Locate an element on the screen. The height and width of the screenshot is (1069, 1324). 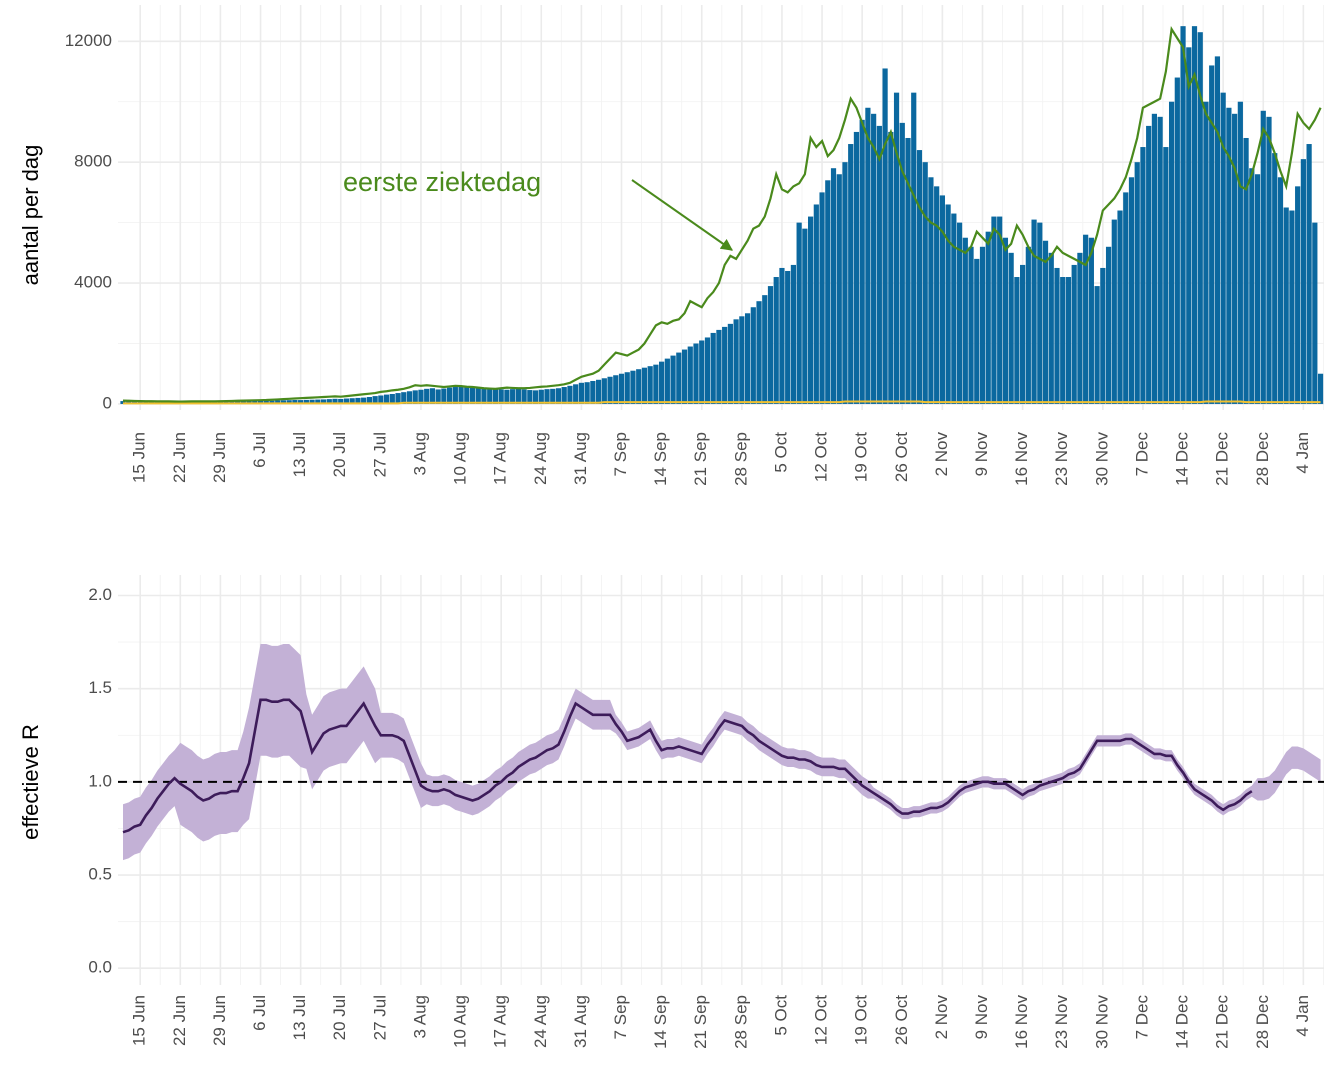
x-tick-label: 21 Sep is located at coordinates (700, 1022).